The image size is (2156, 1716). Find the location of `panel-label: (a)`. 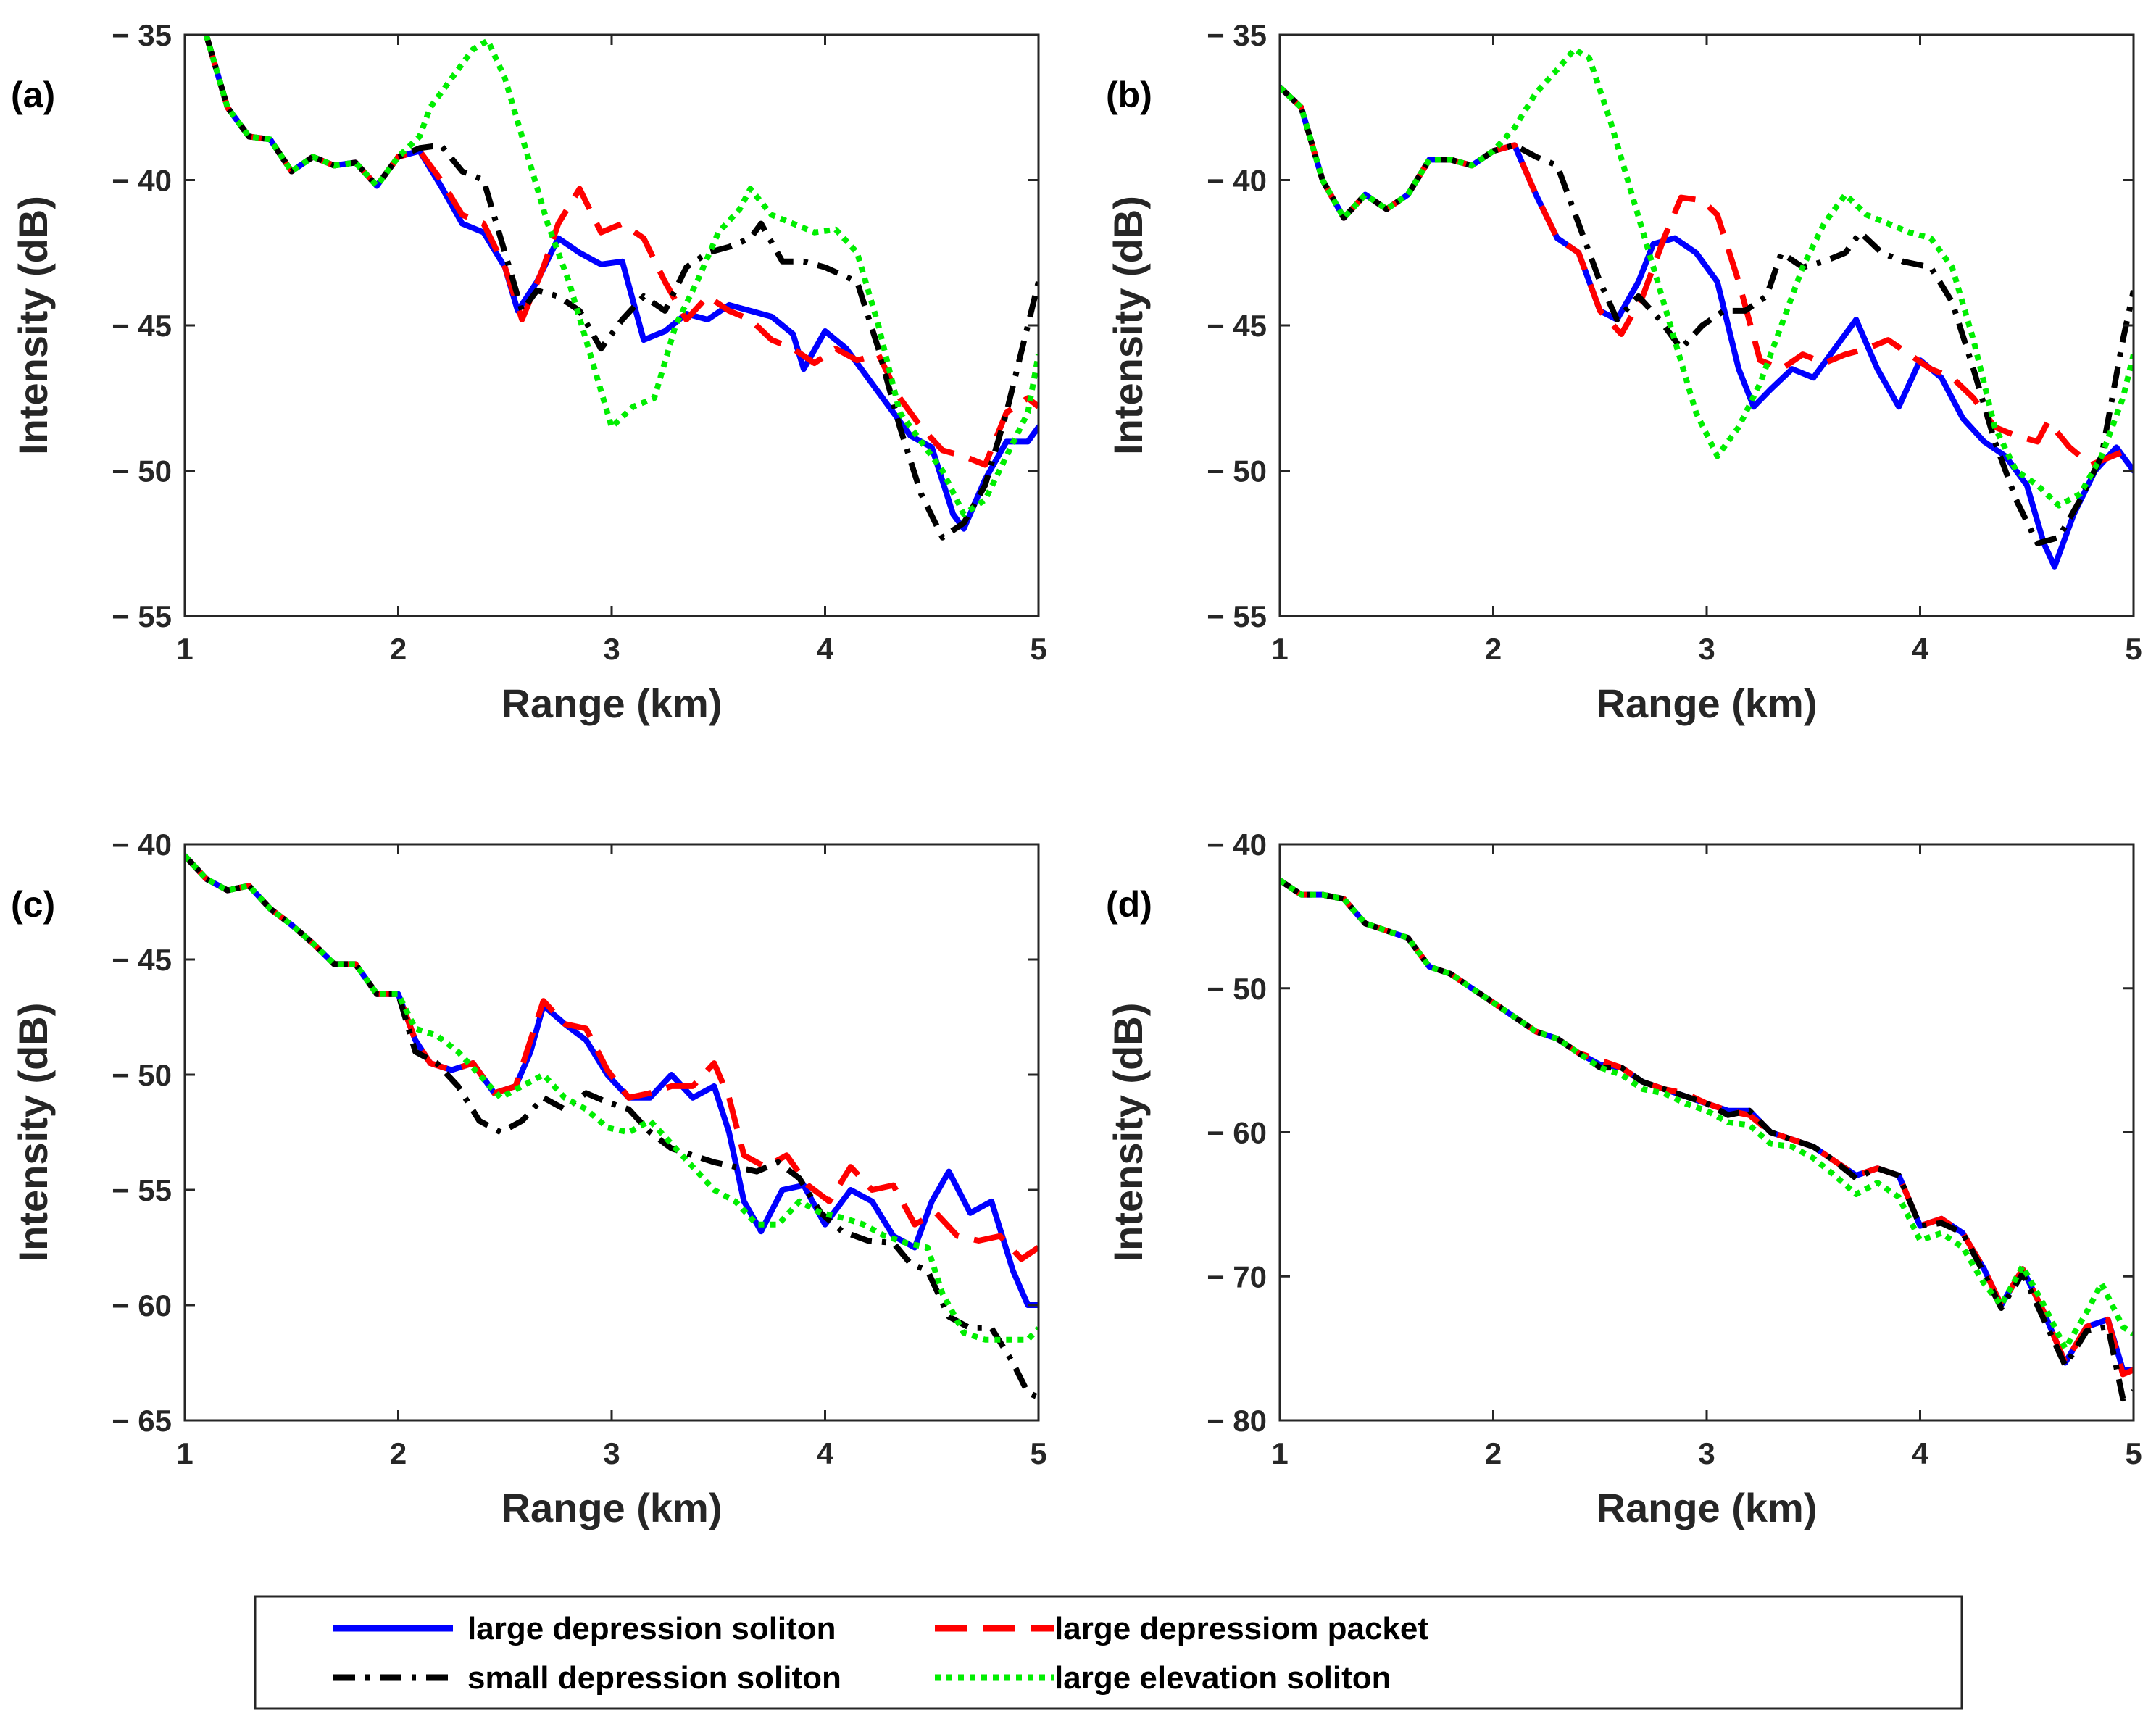

panel-label: (a) is located at coordinates (33, 95).